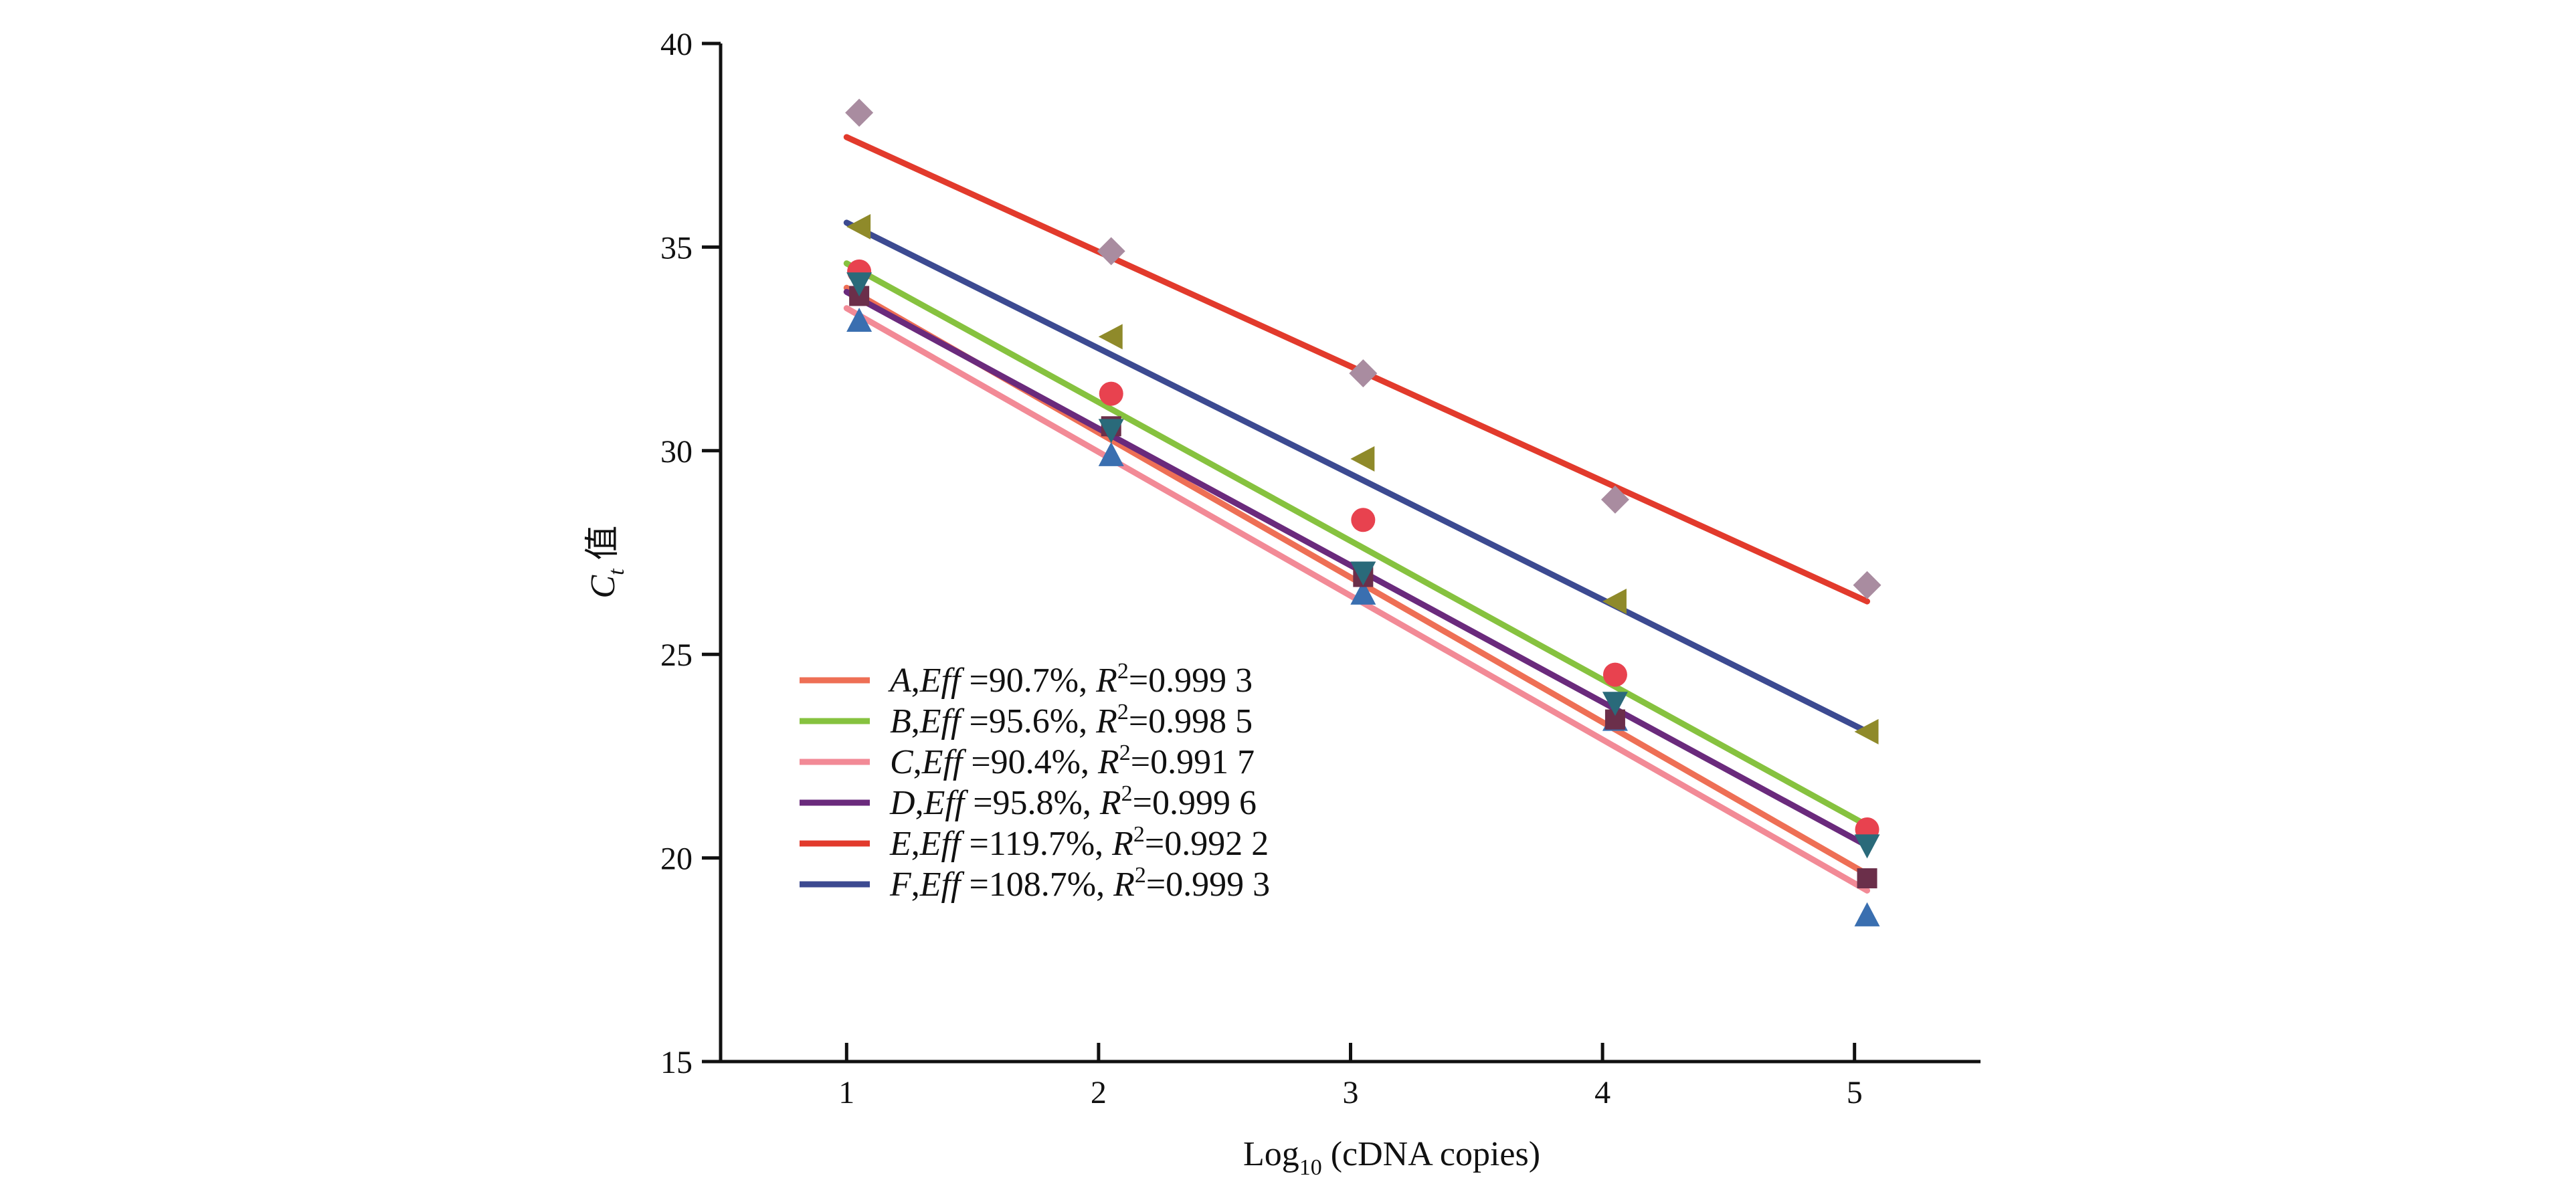 The image size is (2576, 1192). Describe the element at coordinates (1072, 760) in the screenshot. I see `legend-label-c: C,Eff =90.4%, R2=0.991 7` at that location.